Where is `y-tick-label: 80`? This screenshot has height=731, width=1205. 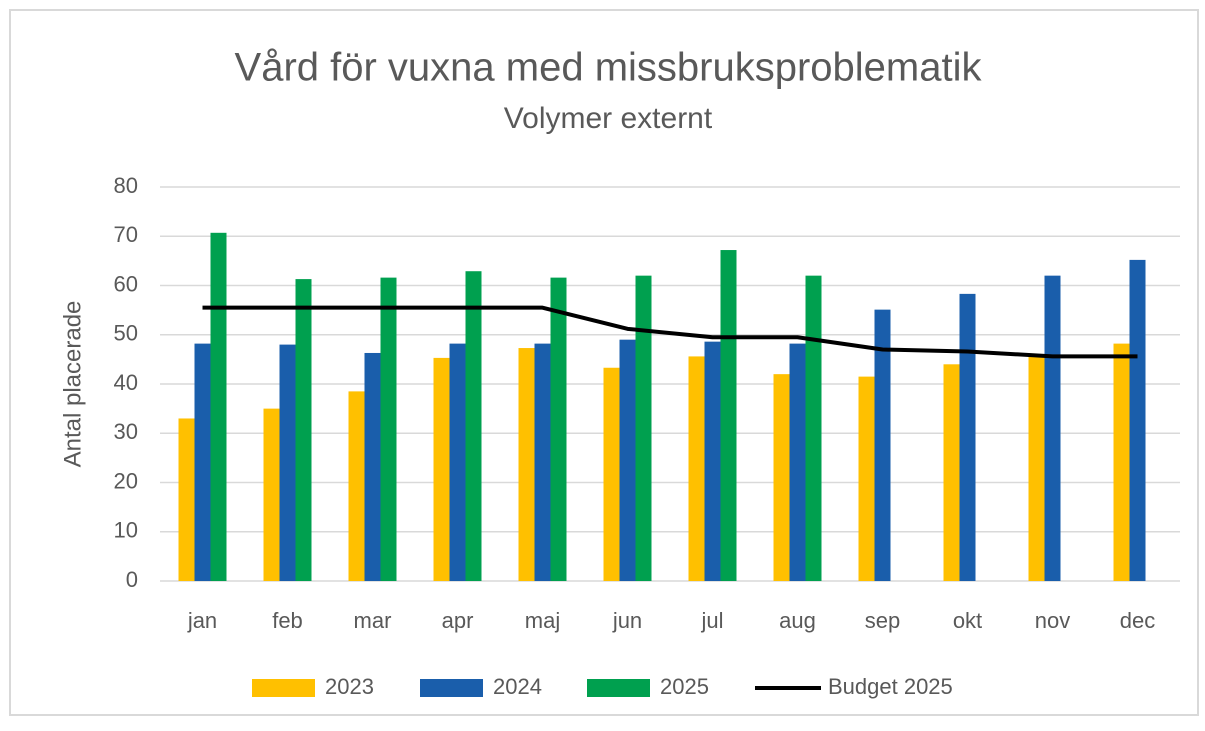 y-tick-label: 80 is located at coordinates (126, 185).